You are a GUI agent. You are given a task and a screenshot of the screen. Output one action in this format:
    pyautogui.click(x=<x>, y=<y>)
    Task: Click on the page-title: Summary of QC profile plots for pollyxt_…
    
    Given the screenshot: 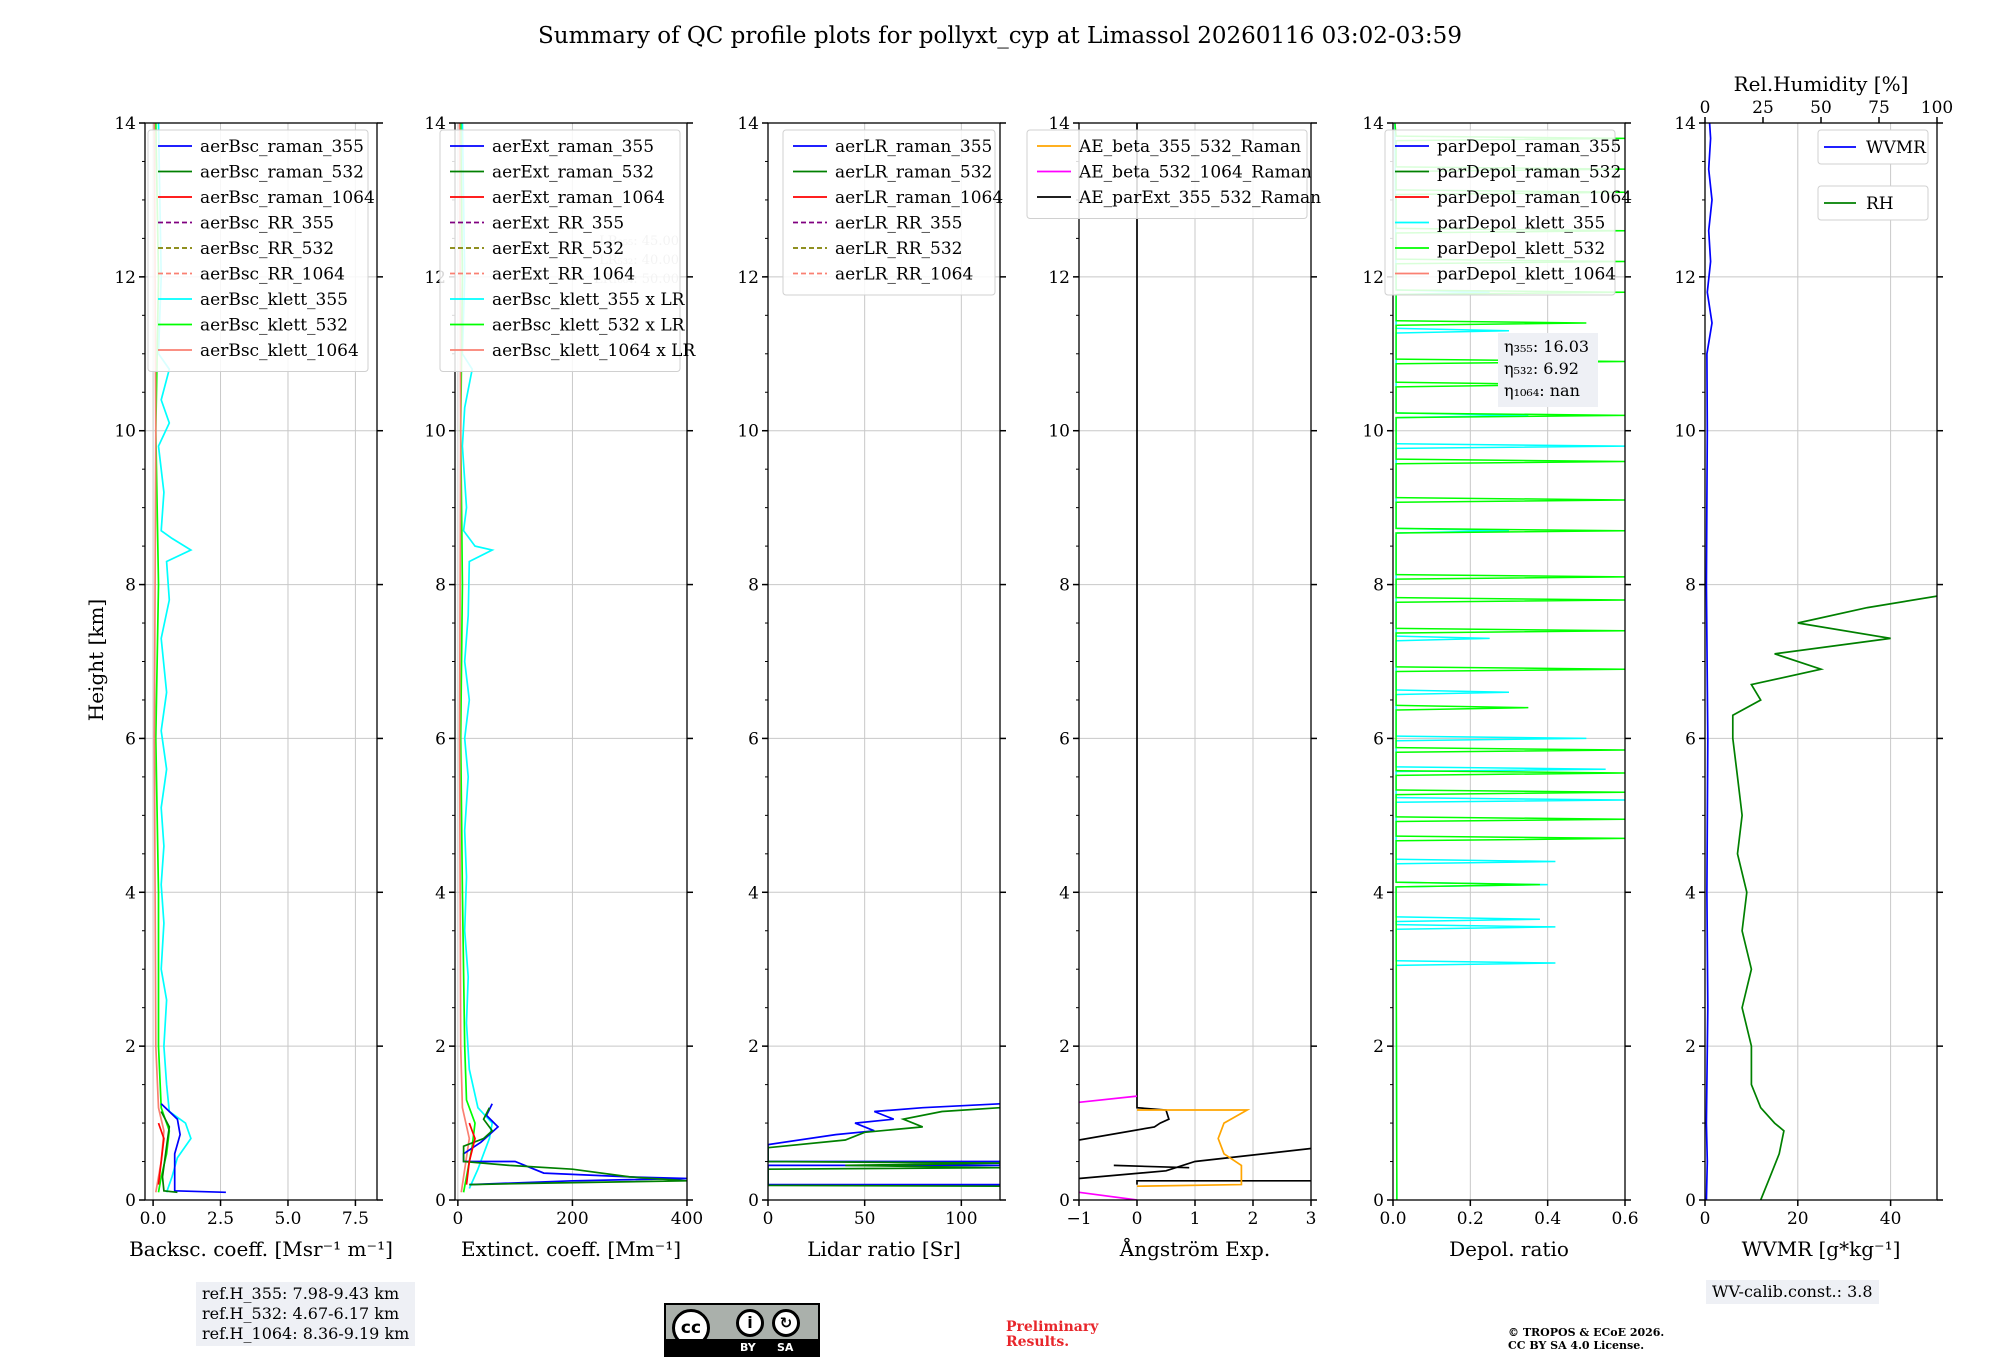 What is the action you would take?
    pyautogui.click(x=1000, y=36)
    